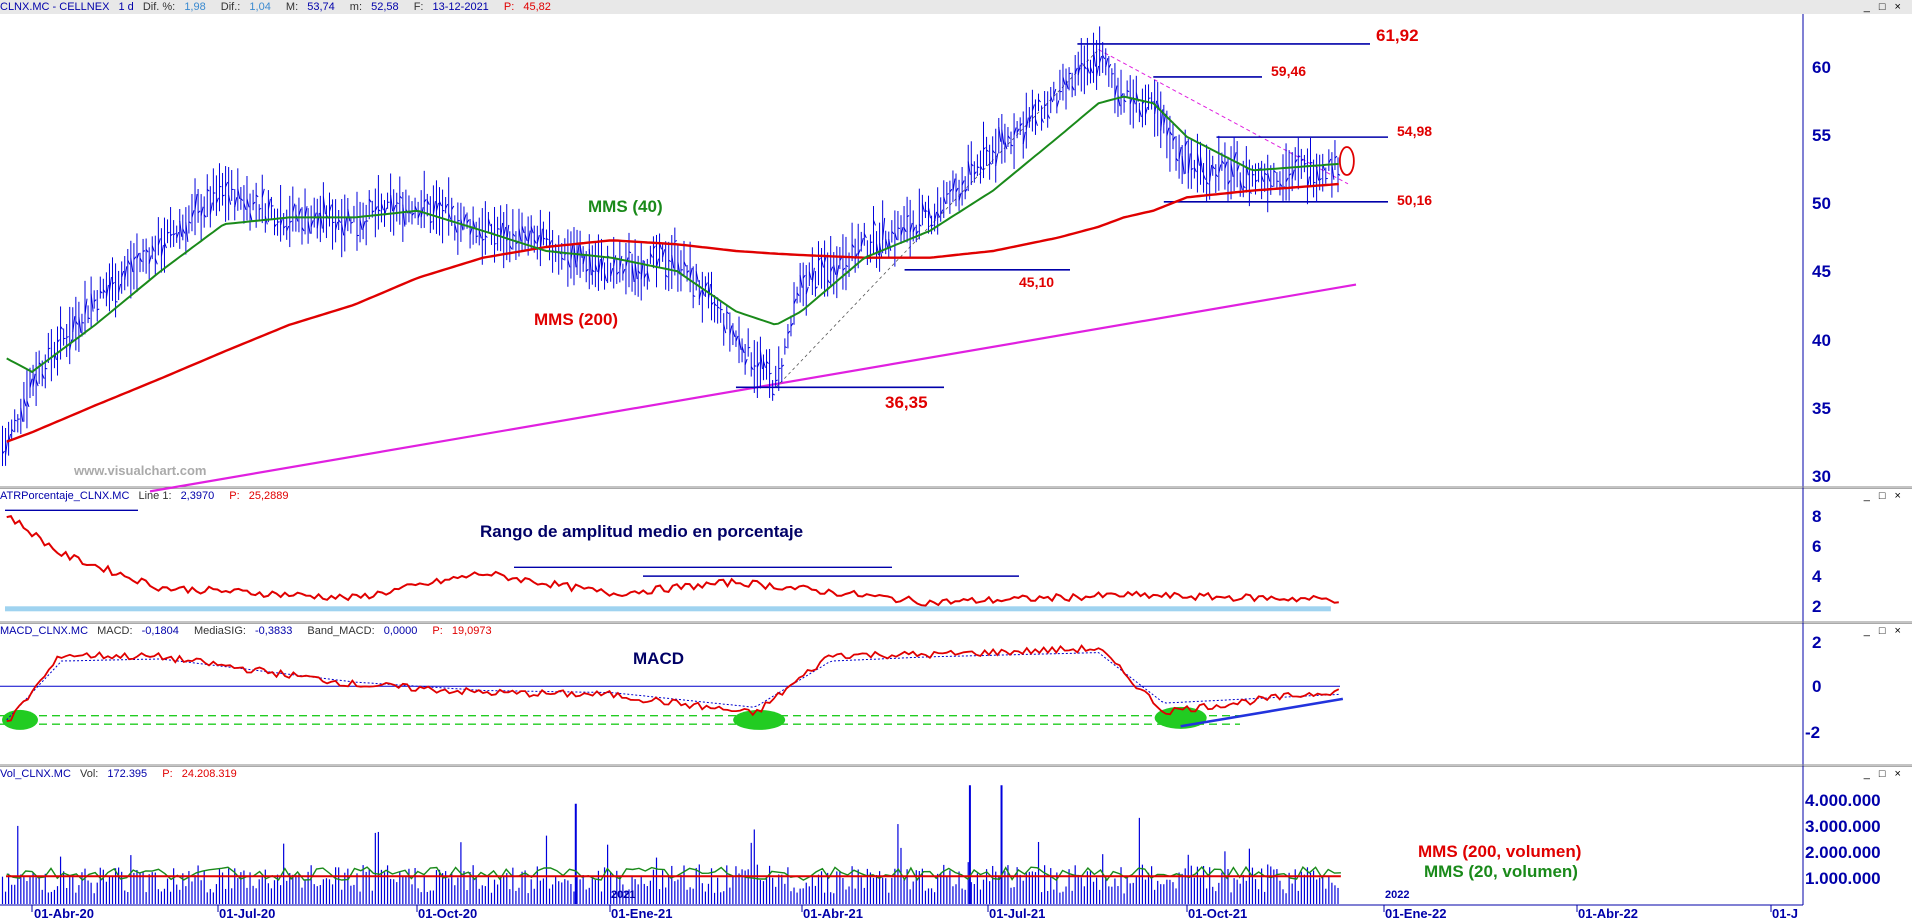 The width and height of the screenshot is (1912, 922). I want to click on vol-ytick: 3.000.000, so click(1843, 826).